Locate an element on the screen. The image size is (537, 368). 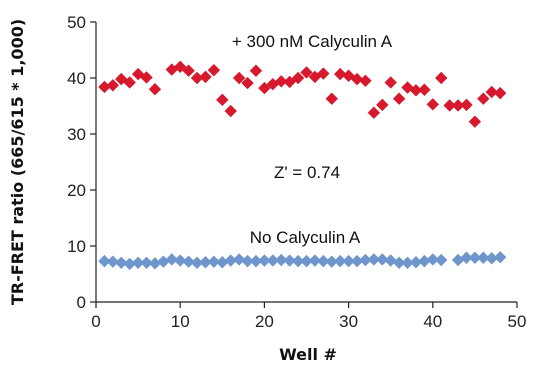
x-tick-label: 40 is located at coordinates (432, 321).